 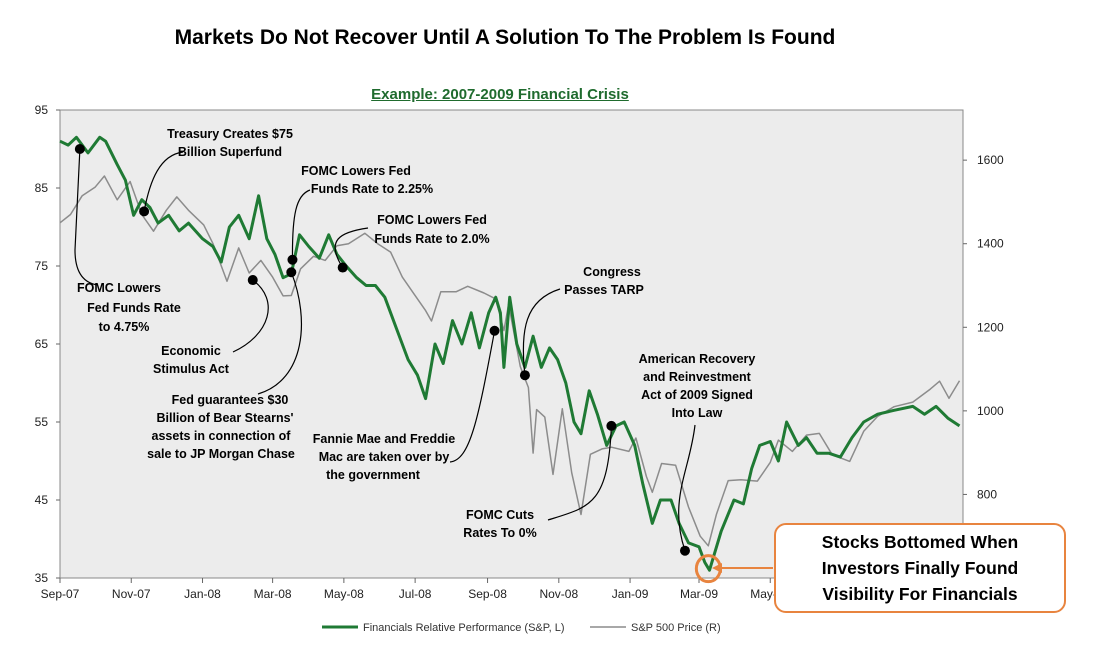 What do you see at coordinates (129, 307) in the screenshot?
I see `annotation-label: FOMC Lowers Fed Funds Rate to 4.75%` at bounding box center [129, 307].